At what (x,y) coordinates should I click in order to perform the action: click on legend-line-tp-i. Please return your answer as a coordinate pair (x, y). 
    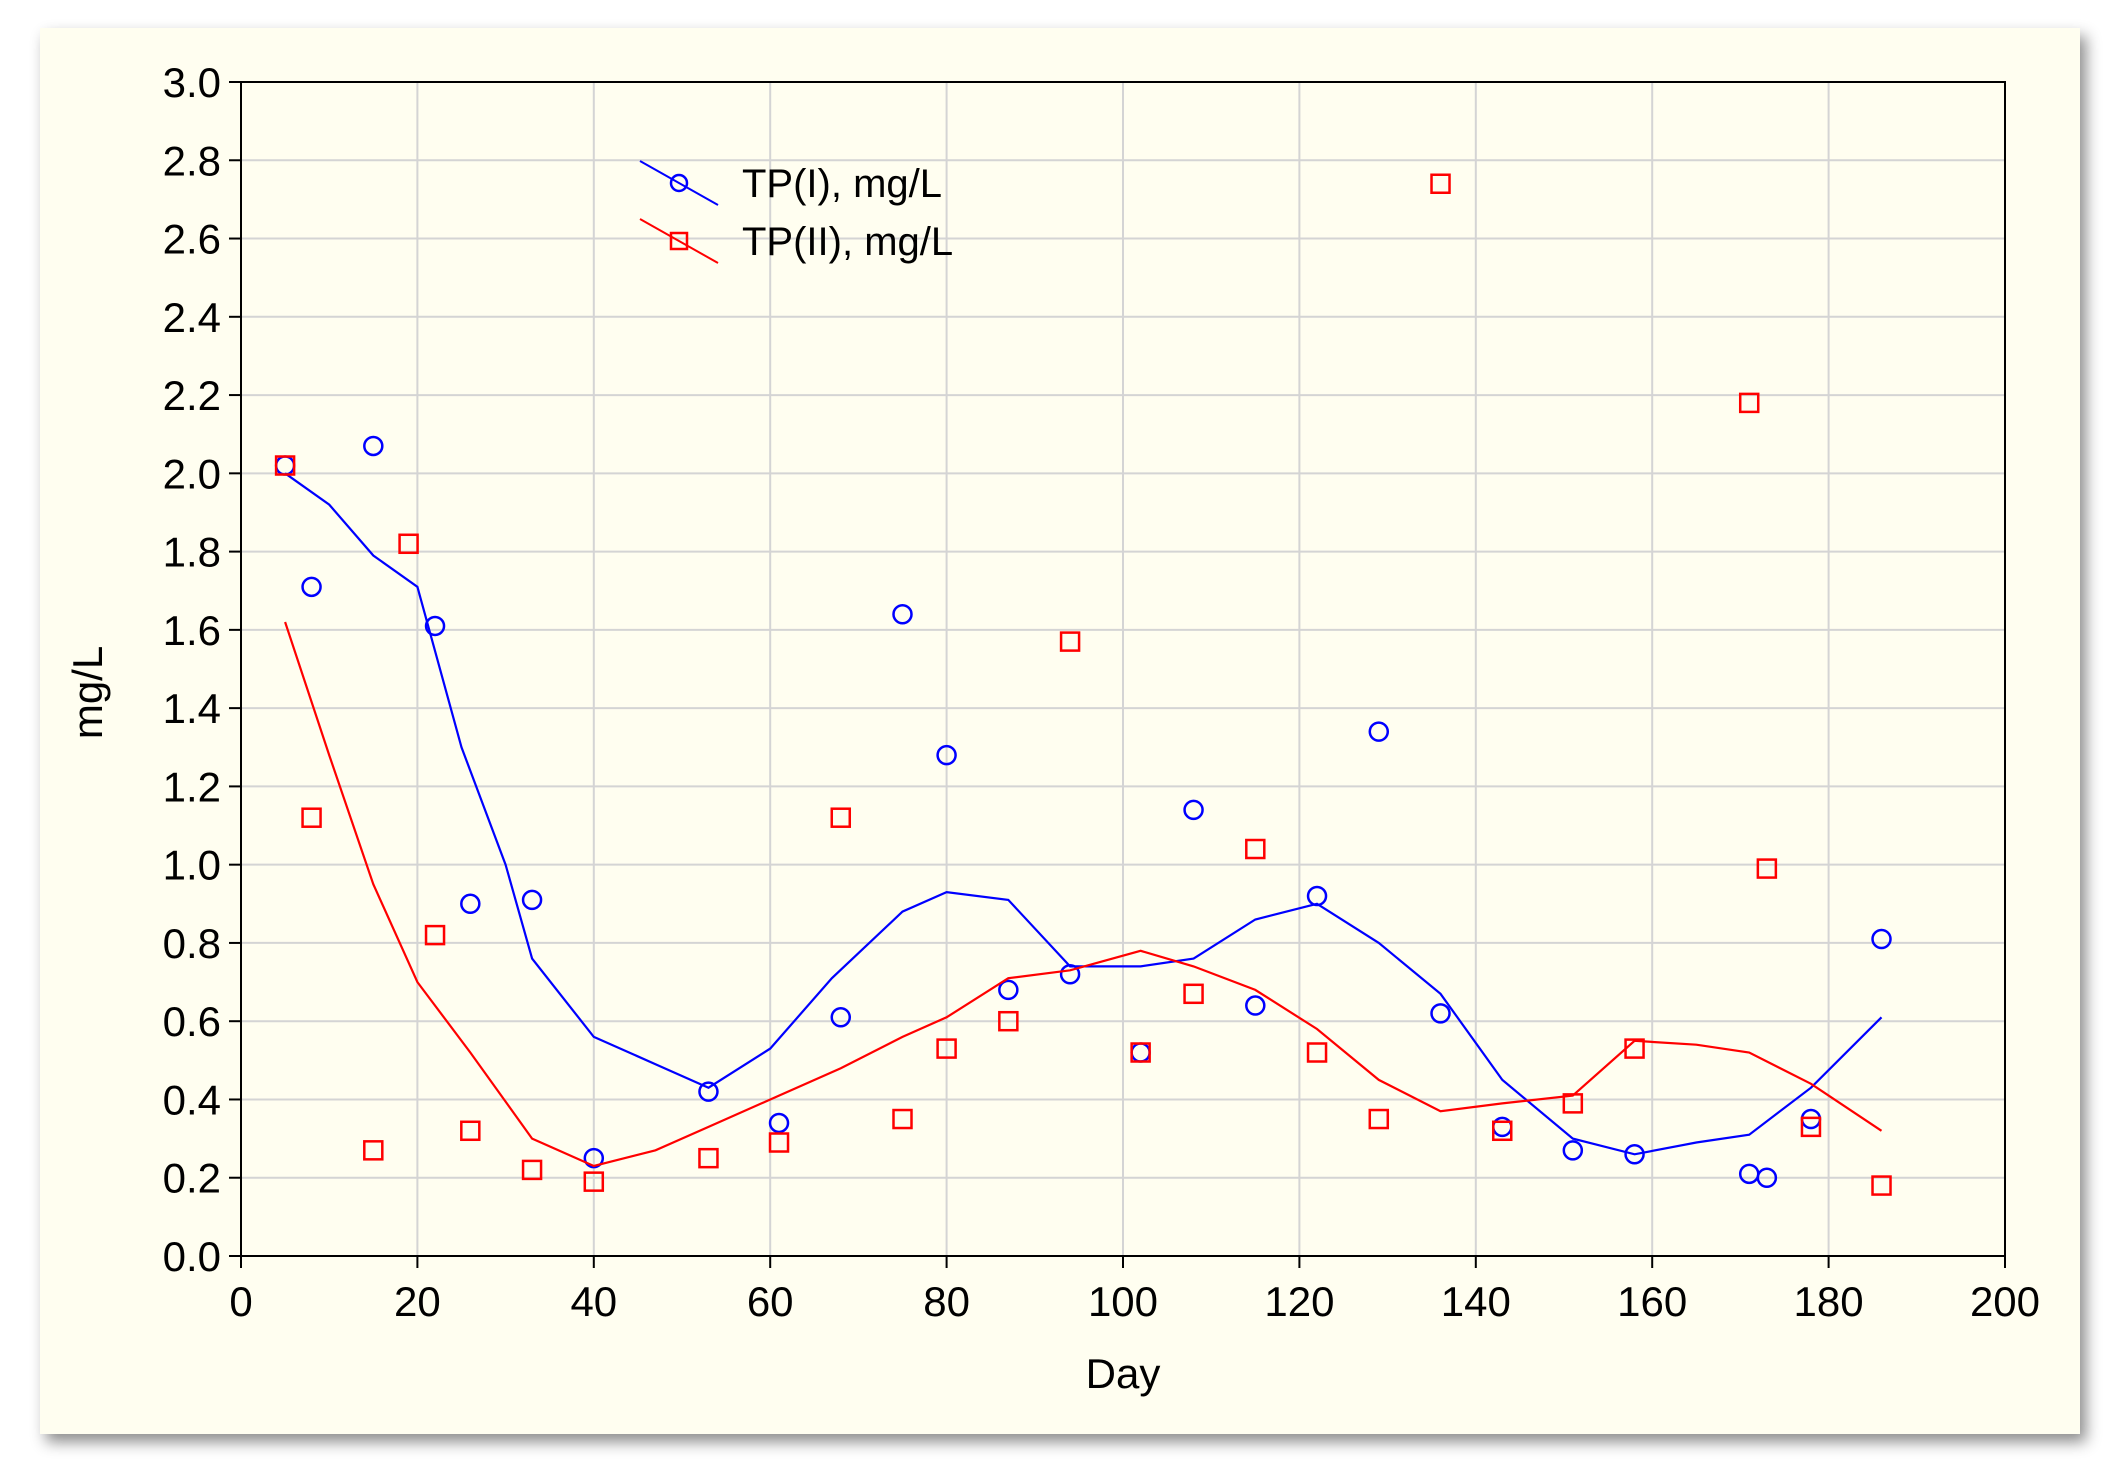
    Looking at the image, I should click on (679, 183).